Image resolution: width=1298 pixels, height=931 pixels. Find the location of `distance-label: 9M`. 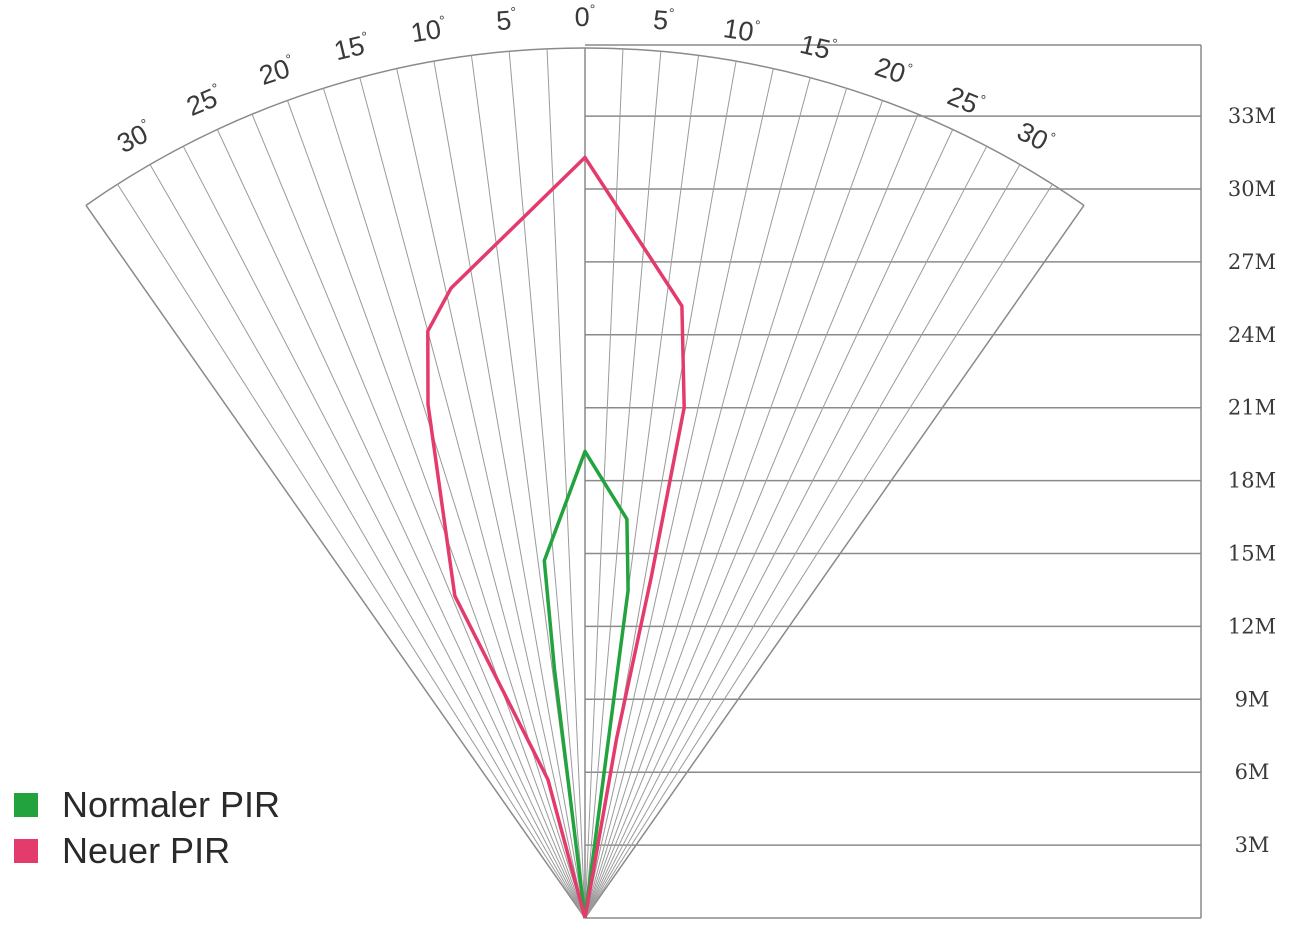

distance-label: 9M is located at coordinates (1252, 699).